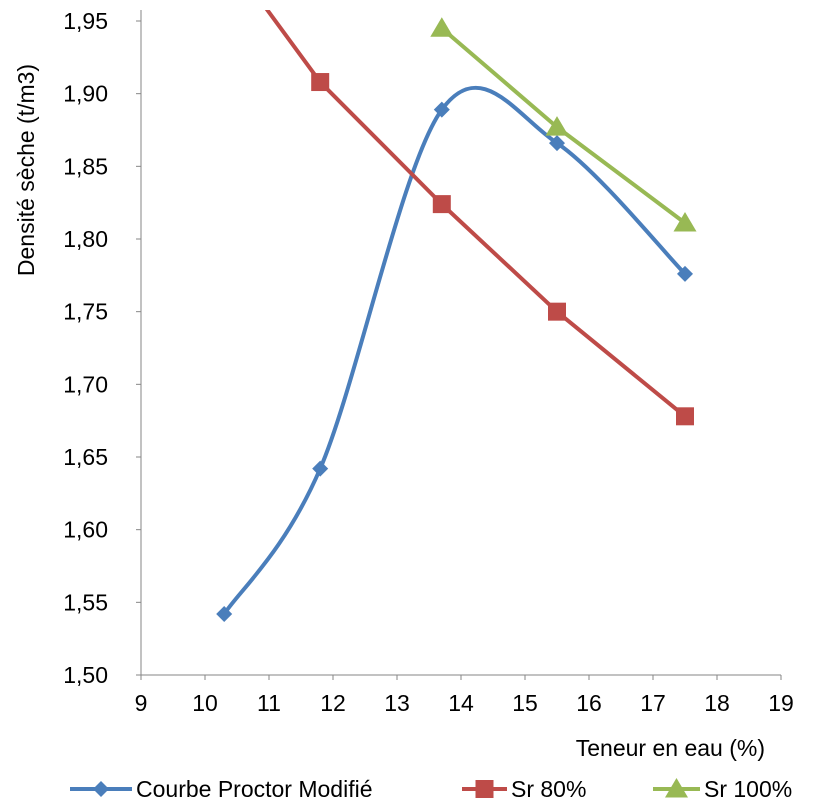 The width and height of the screenshot is (823, 805). What do you see at coordinates (141, 703) in the screenshot?
I see `x-tick-label: 9` at bounding box center [141, 703].